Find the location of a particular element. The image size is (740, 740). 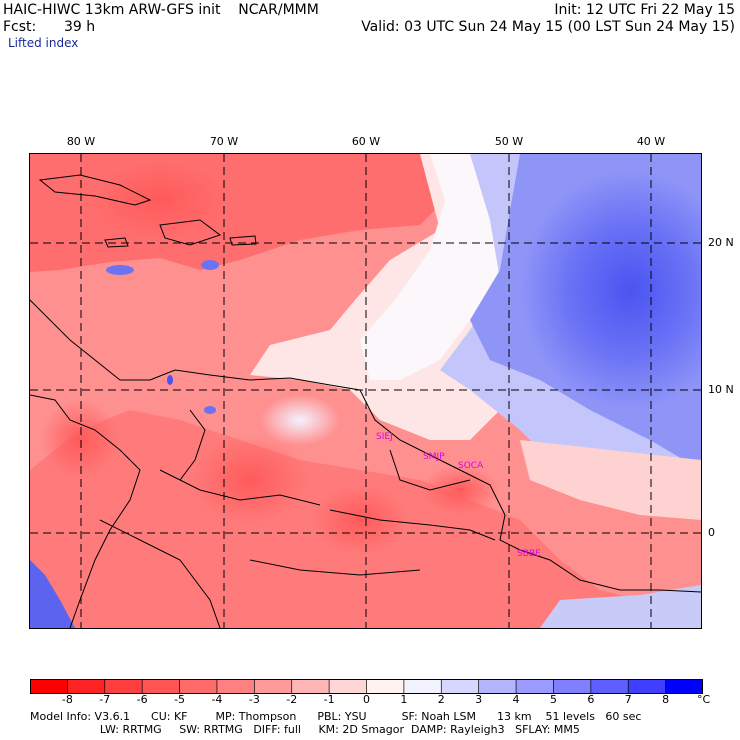

colorbar-tick-label: 5 is located at coordinates (553, 699).